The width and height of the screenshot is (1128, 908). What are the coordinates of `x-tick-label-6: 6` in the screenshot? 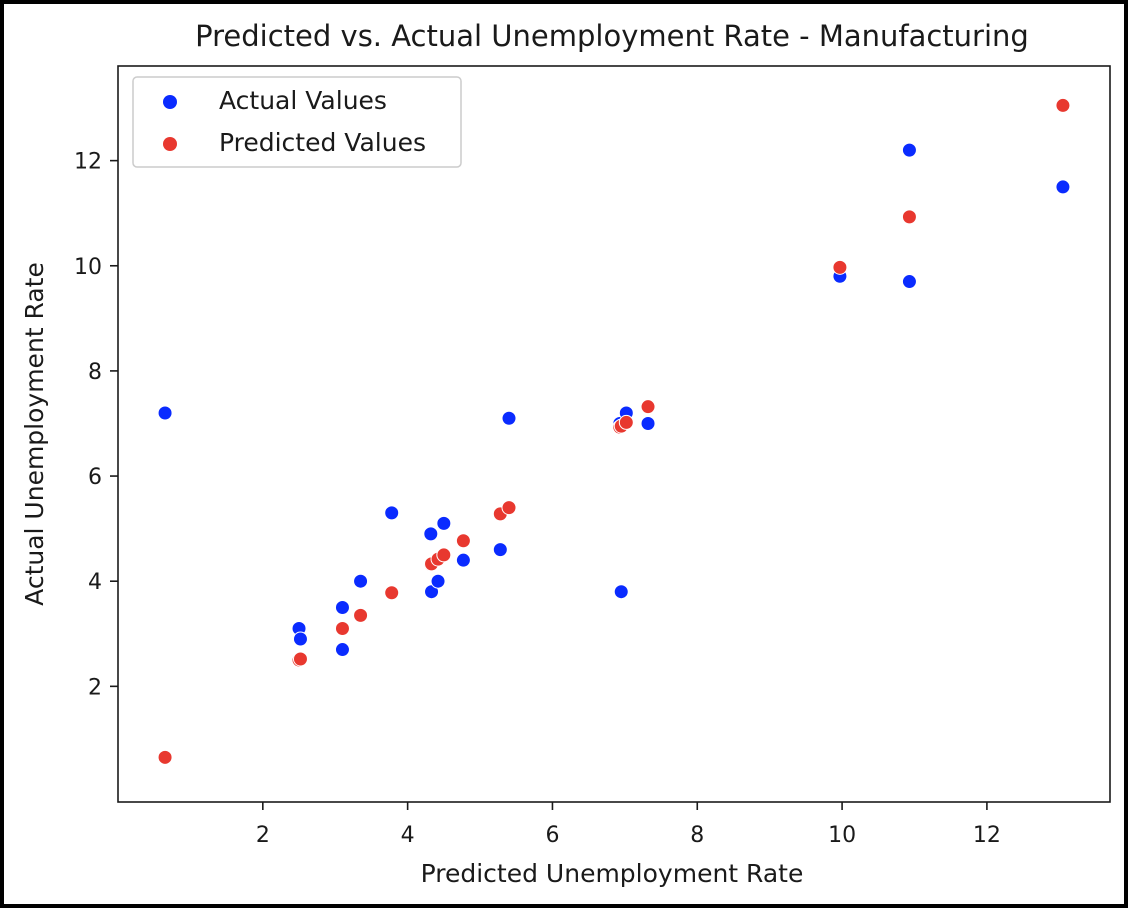 It's located at (552, 835).